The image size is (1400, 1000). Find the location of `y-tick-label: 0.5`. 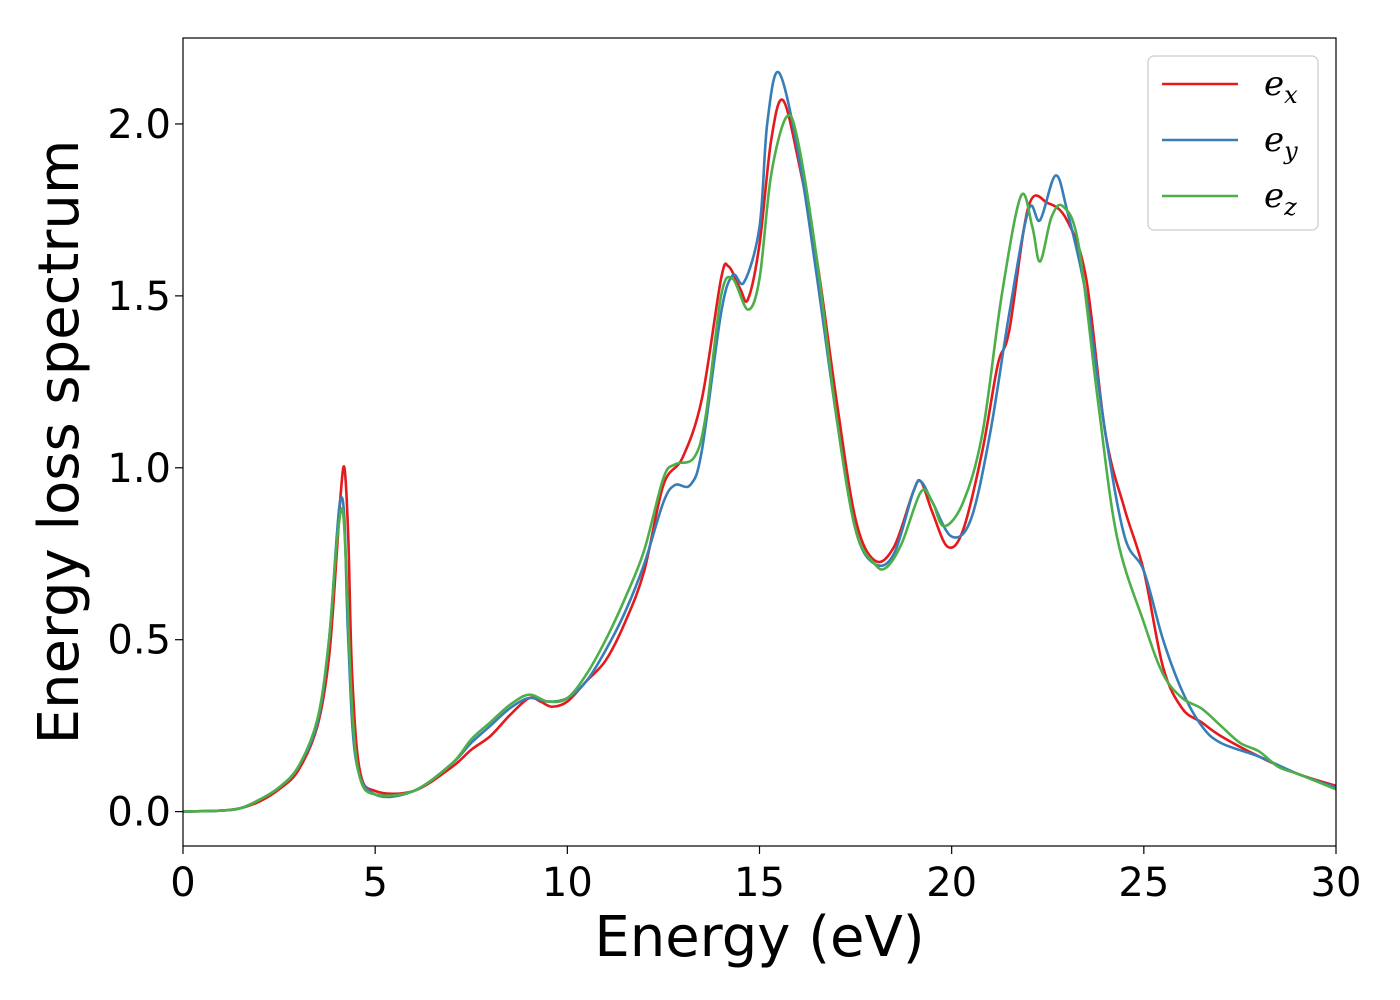

y-tick-label: 0.5 is located at coordinates (139, 641).